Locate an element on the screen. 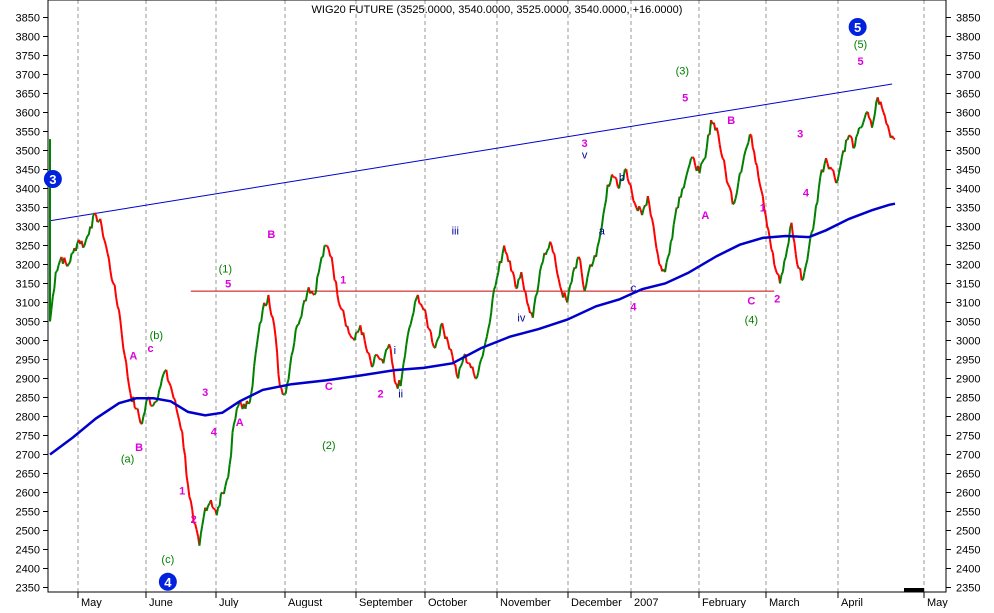 The width and height of the screenshot is (994, 613). y-tick-label-right: 2650 is located at coordinates (968, 475).